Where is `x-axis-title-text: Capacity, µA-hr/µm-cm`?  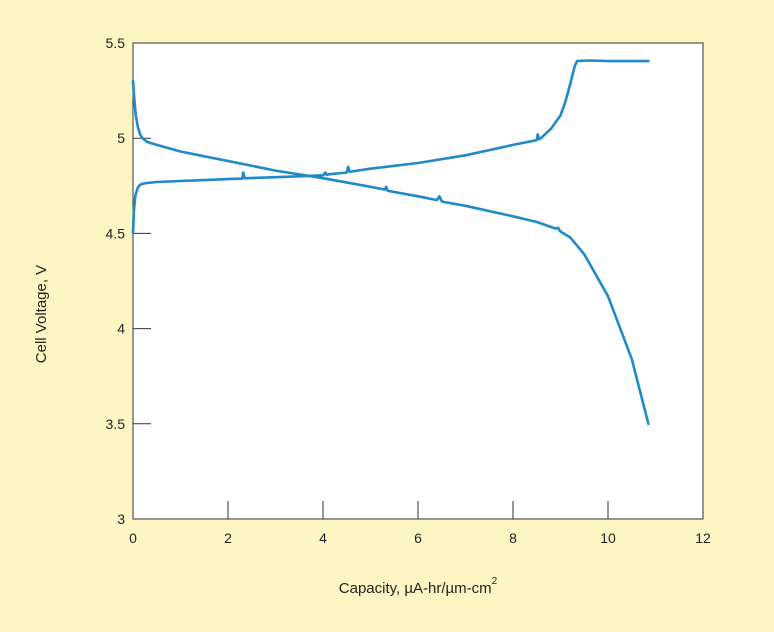
x-axis-title-text: Capacity, µA-hr/µm-cm is located at coordinates (415, 588).